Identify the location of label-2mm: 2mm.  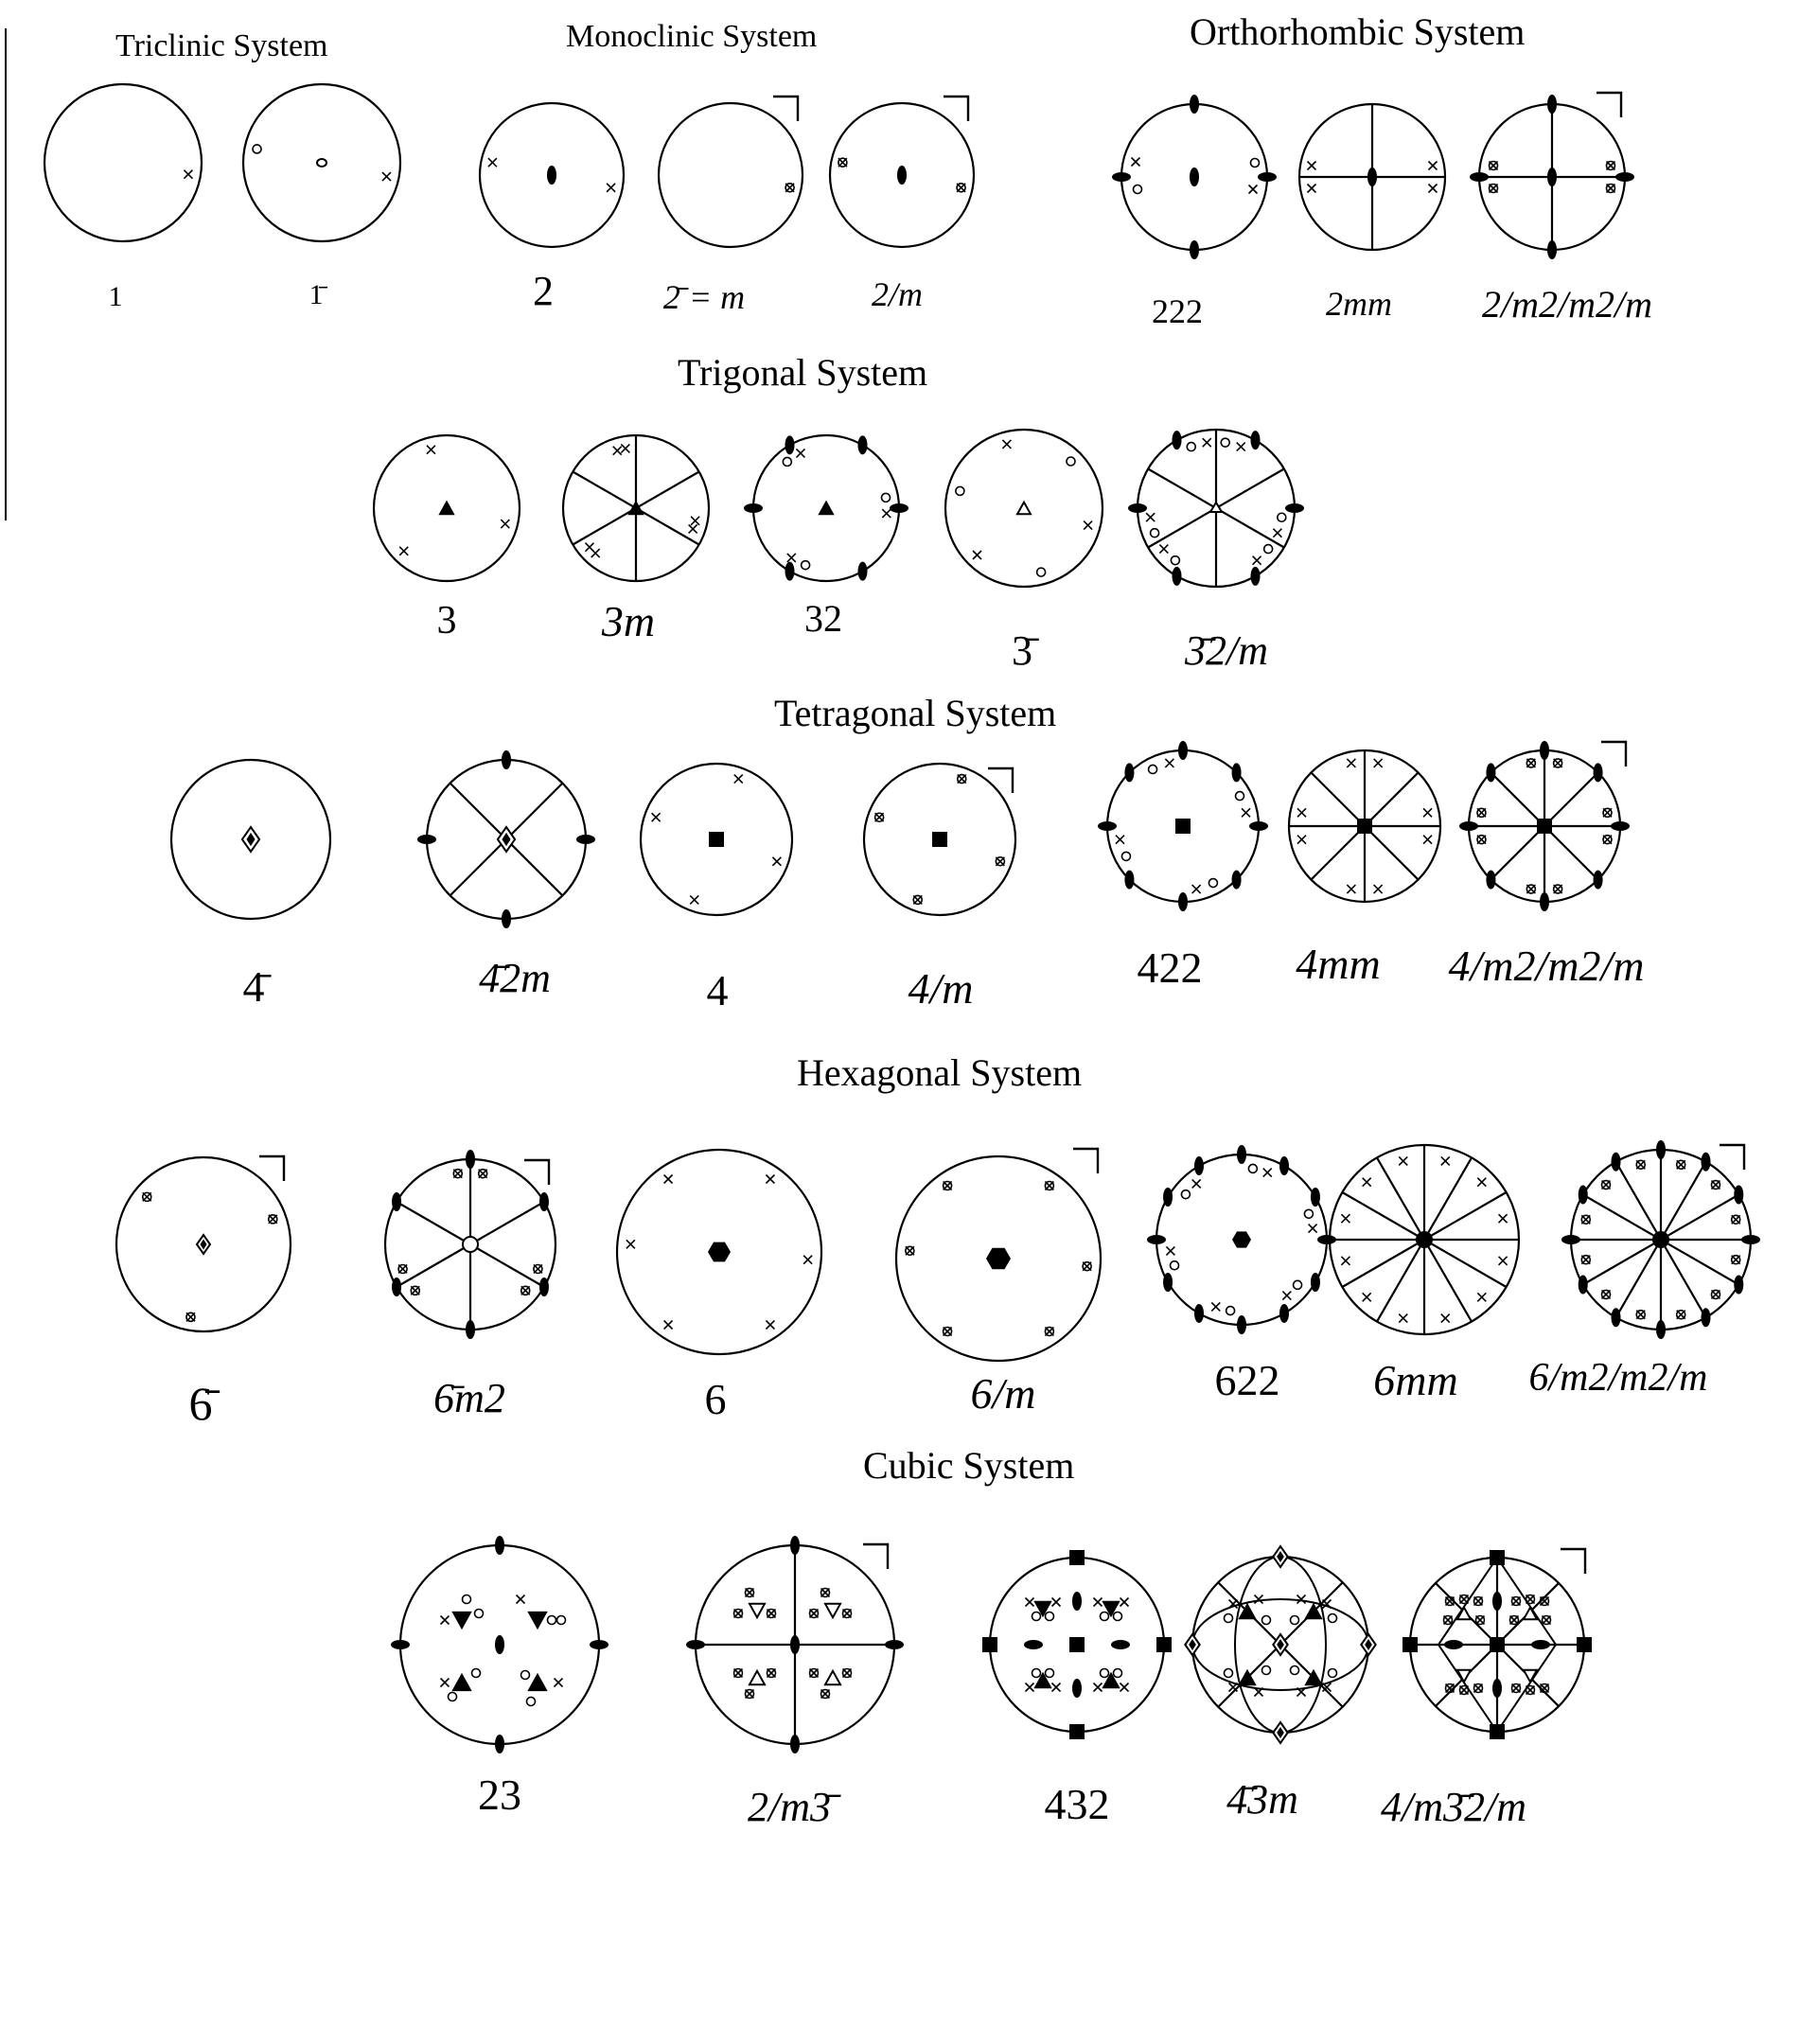
(1359, 304).